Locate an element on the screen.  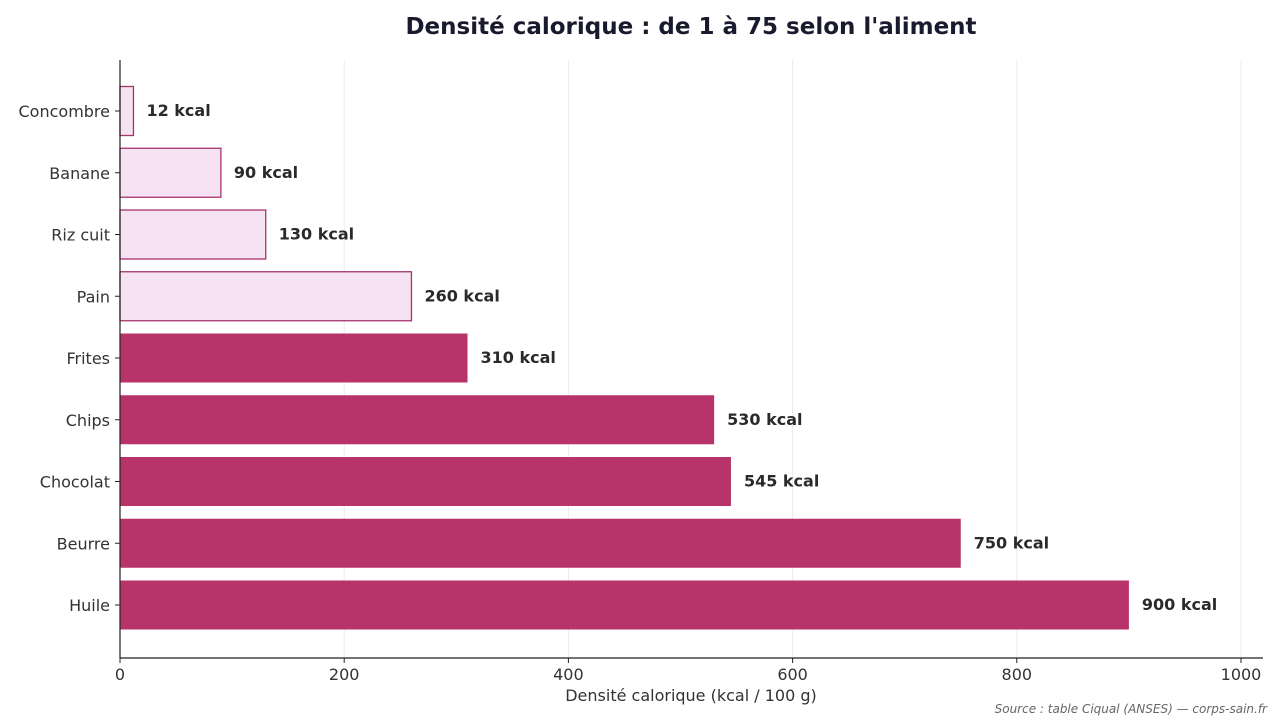
category-label: Chips is located at coordinates (88, 420).